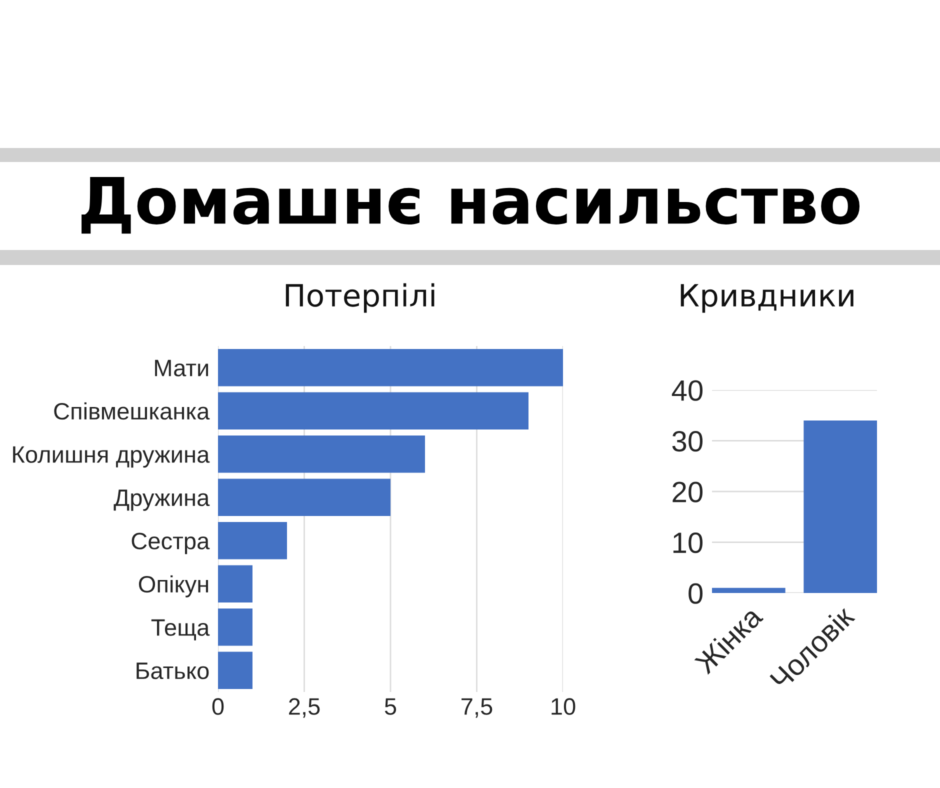 The width and height of the screenshot is (940, 788). Describe the element at coordinates (162, 500) in the screenshot. I see `y-tick-label: Дружина` at that location.